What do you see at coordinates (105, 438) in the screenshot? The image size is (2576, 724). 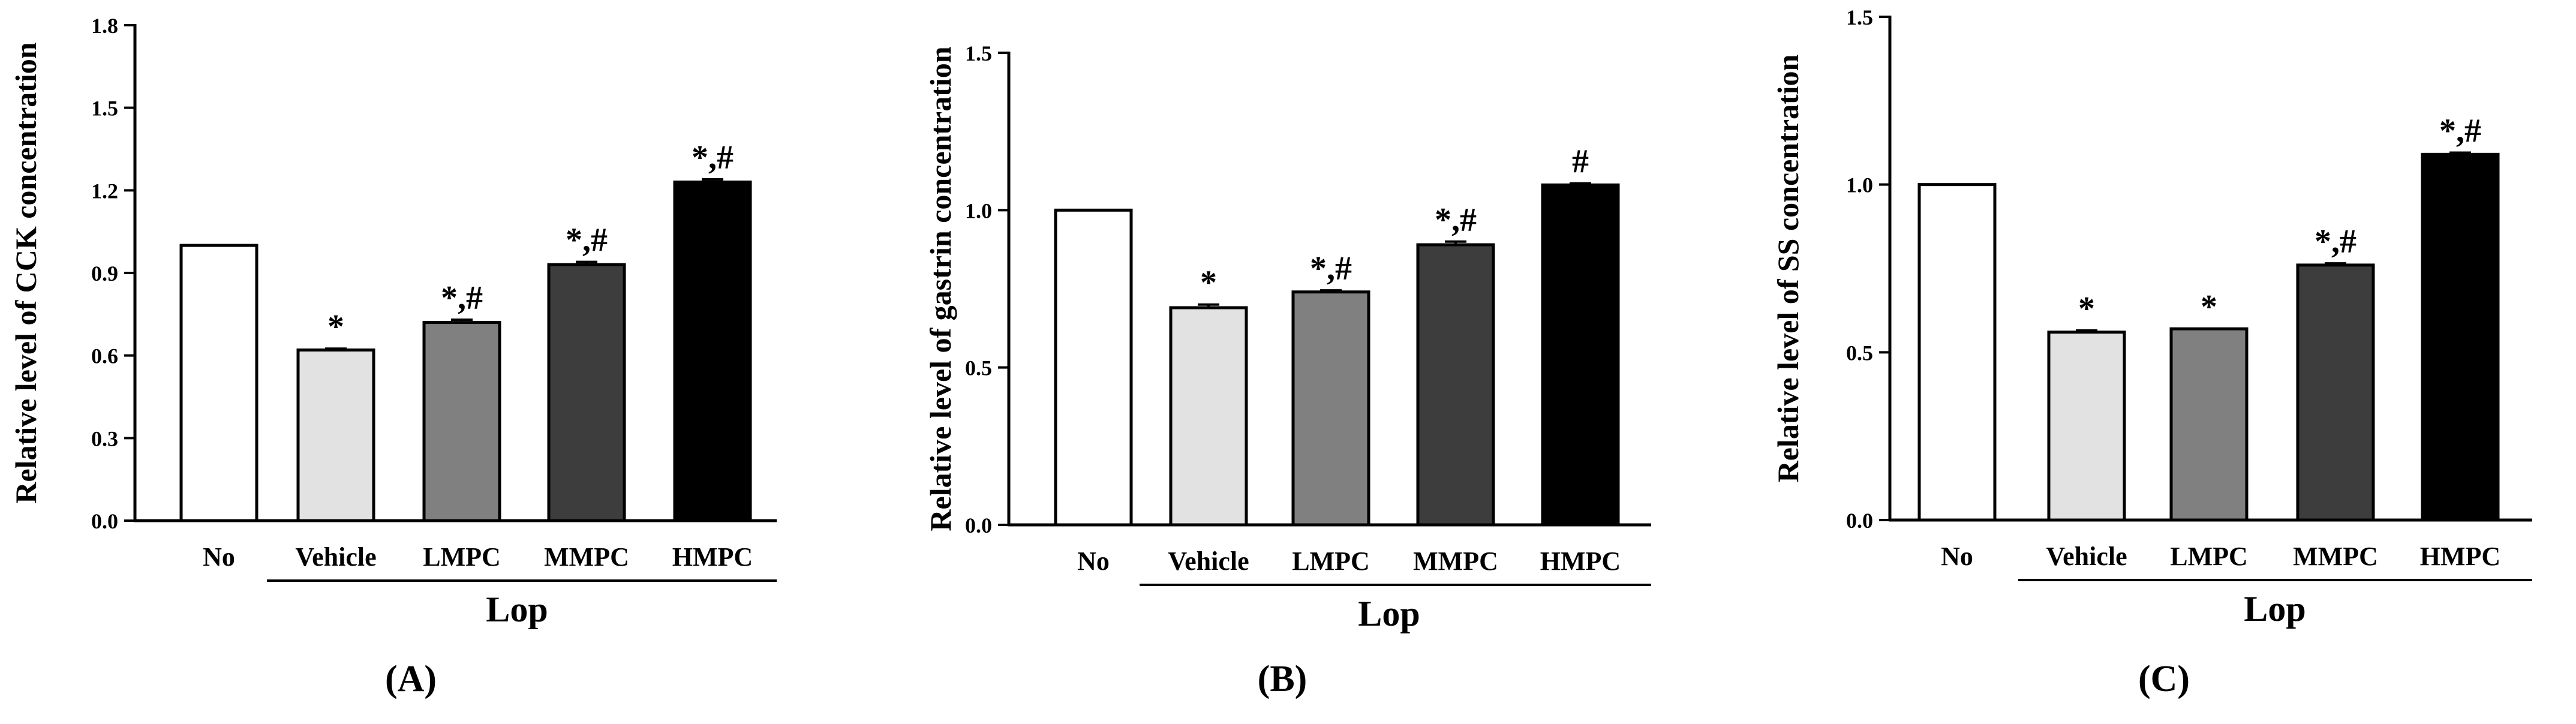 I see `y-tick-label: 0.3` at bounding box center [105, 438].